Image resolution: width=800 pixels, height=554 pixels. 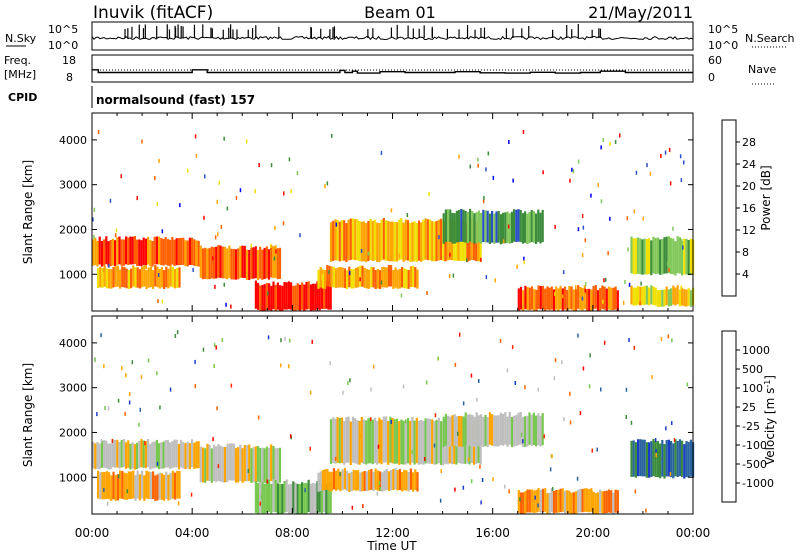 What do you see at coordinates (69, 60) in the screenshot?
I see `freq-tick-top: 18` at bounding box center [69, 60].